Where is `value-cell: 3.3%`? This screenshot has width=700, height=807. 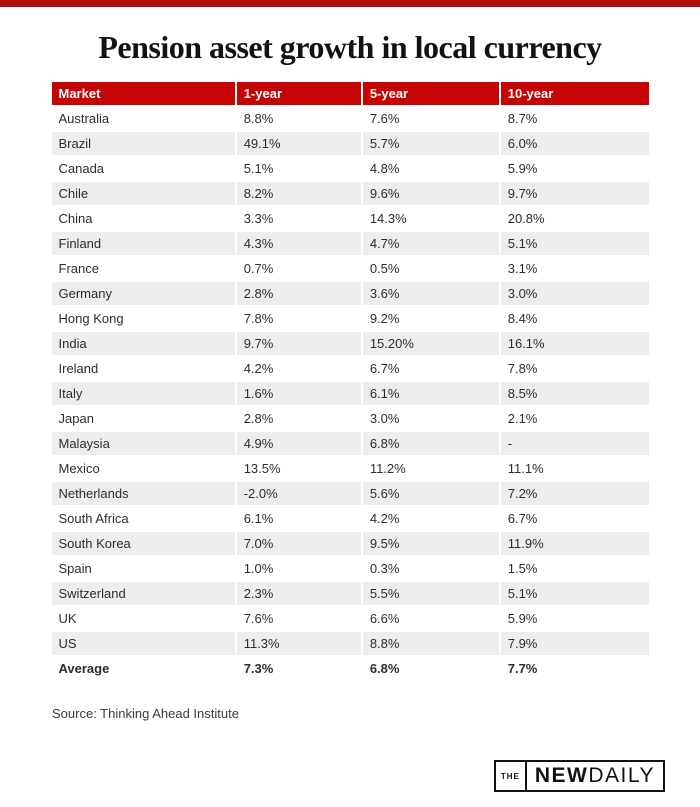
value-cell: 3.3% is located at coordinates (298, 218).